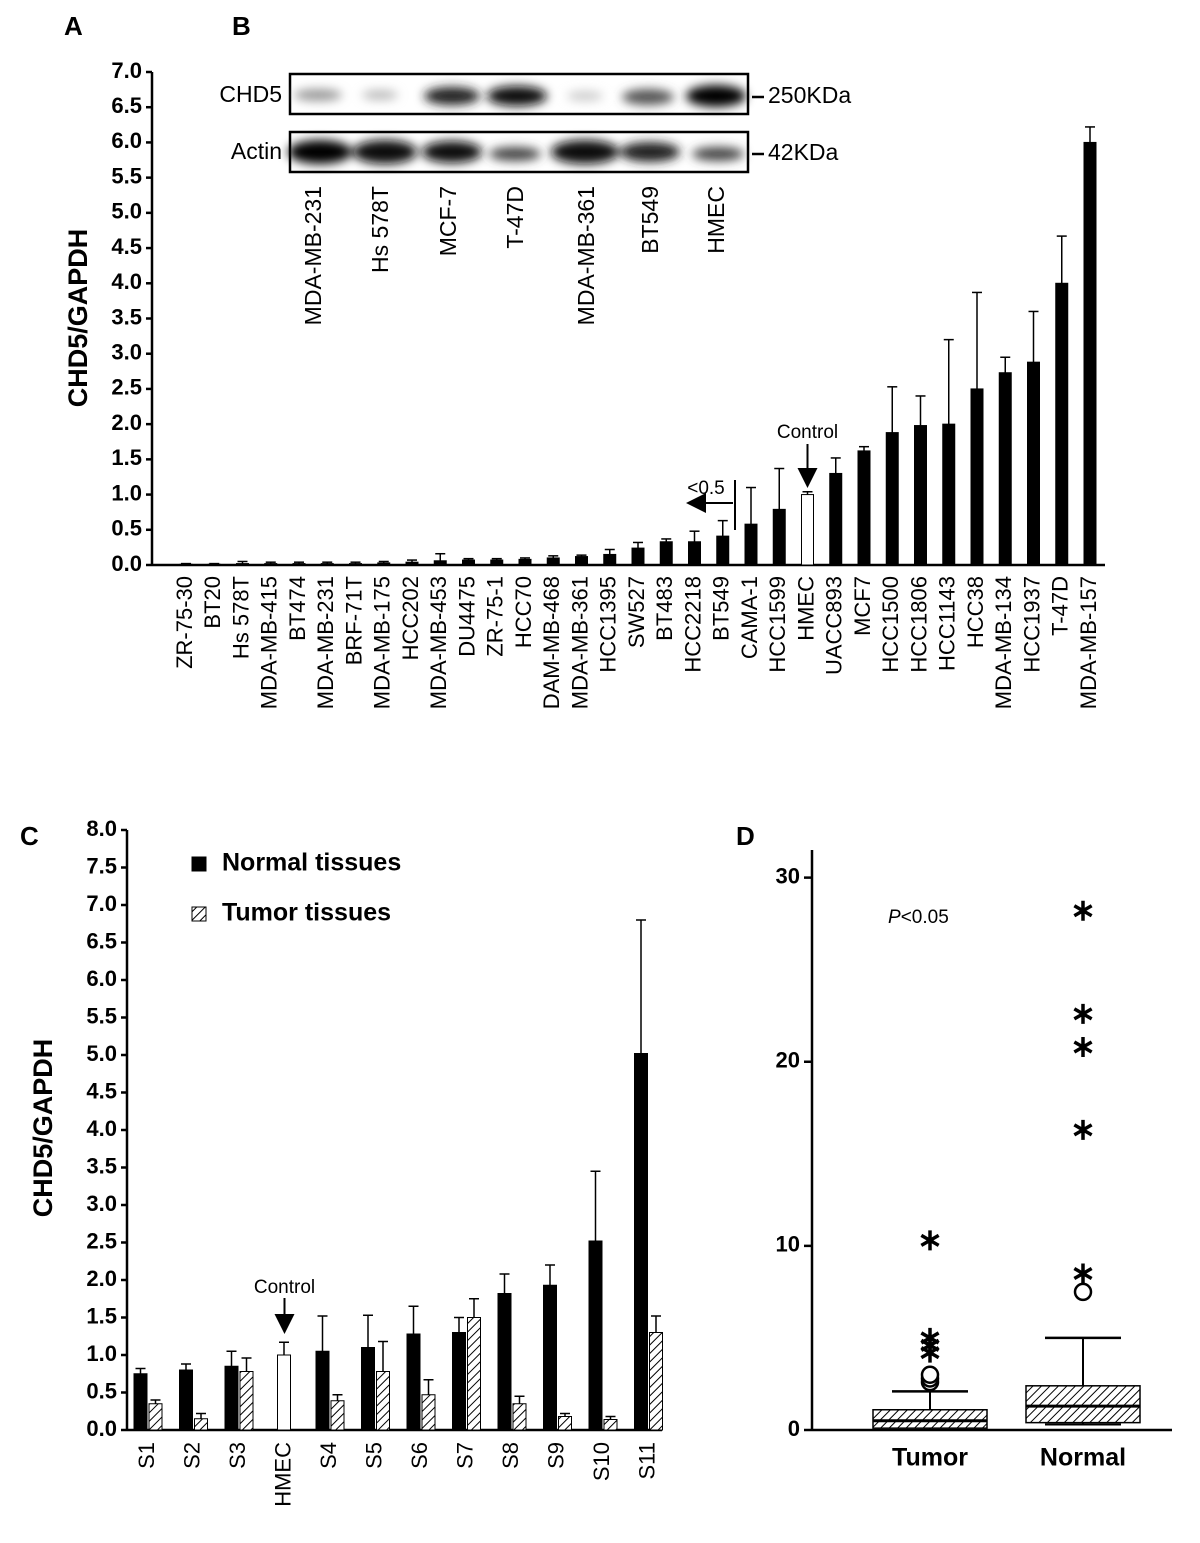  What do you see at coordinates (646, 1461) in the screenshot?
I see `x-tick-label: S11` at bounding box center [646, 1461].